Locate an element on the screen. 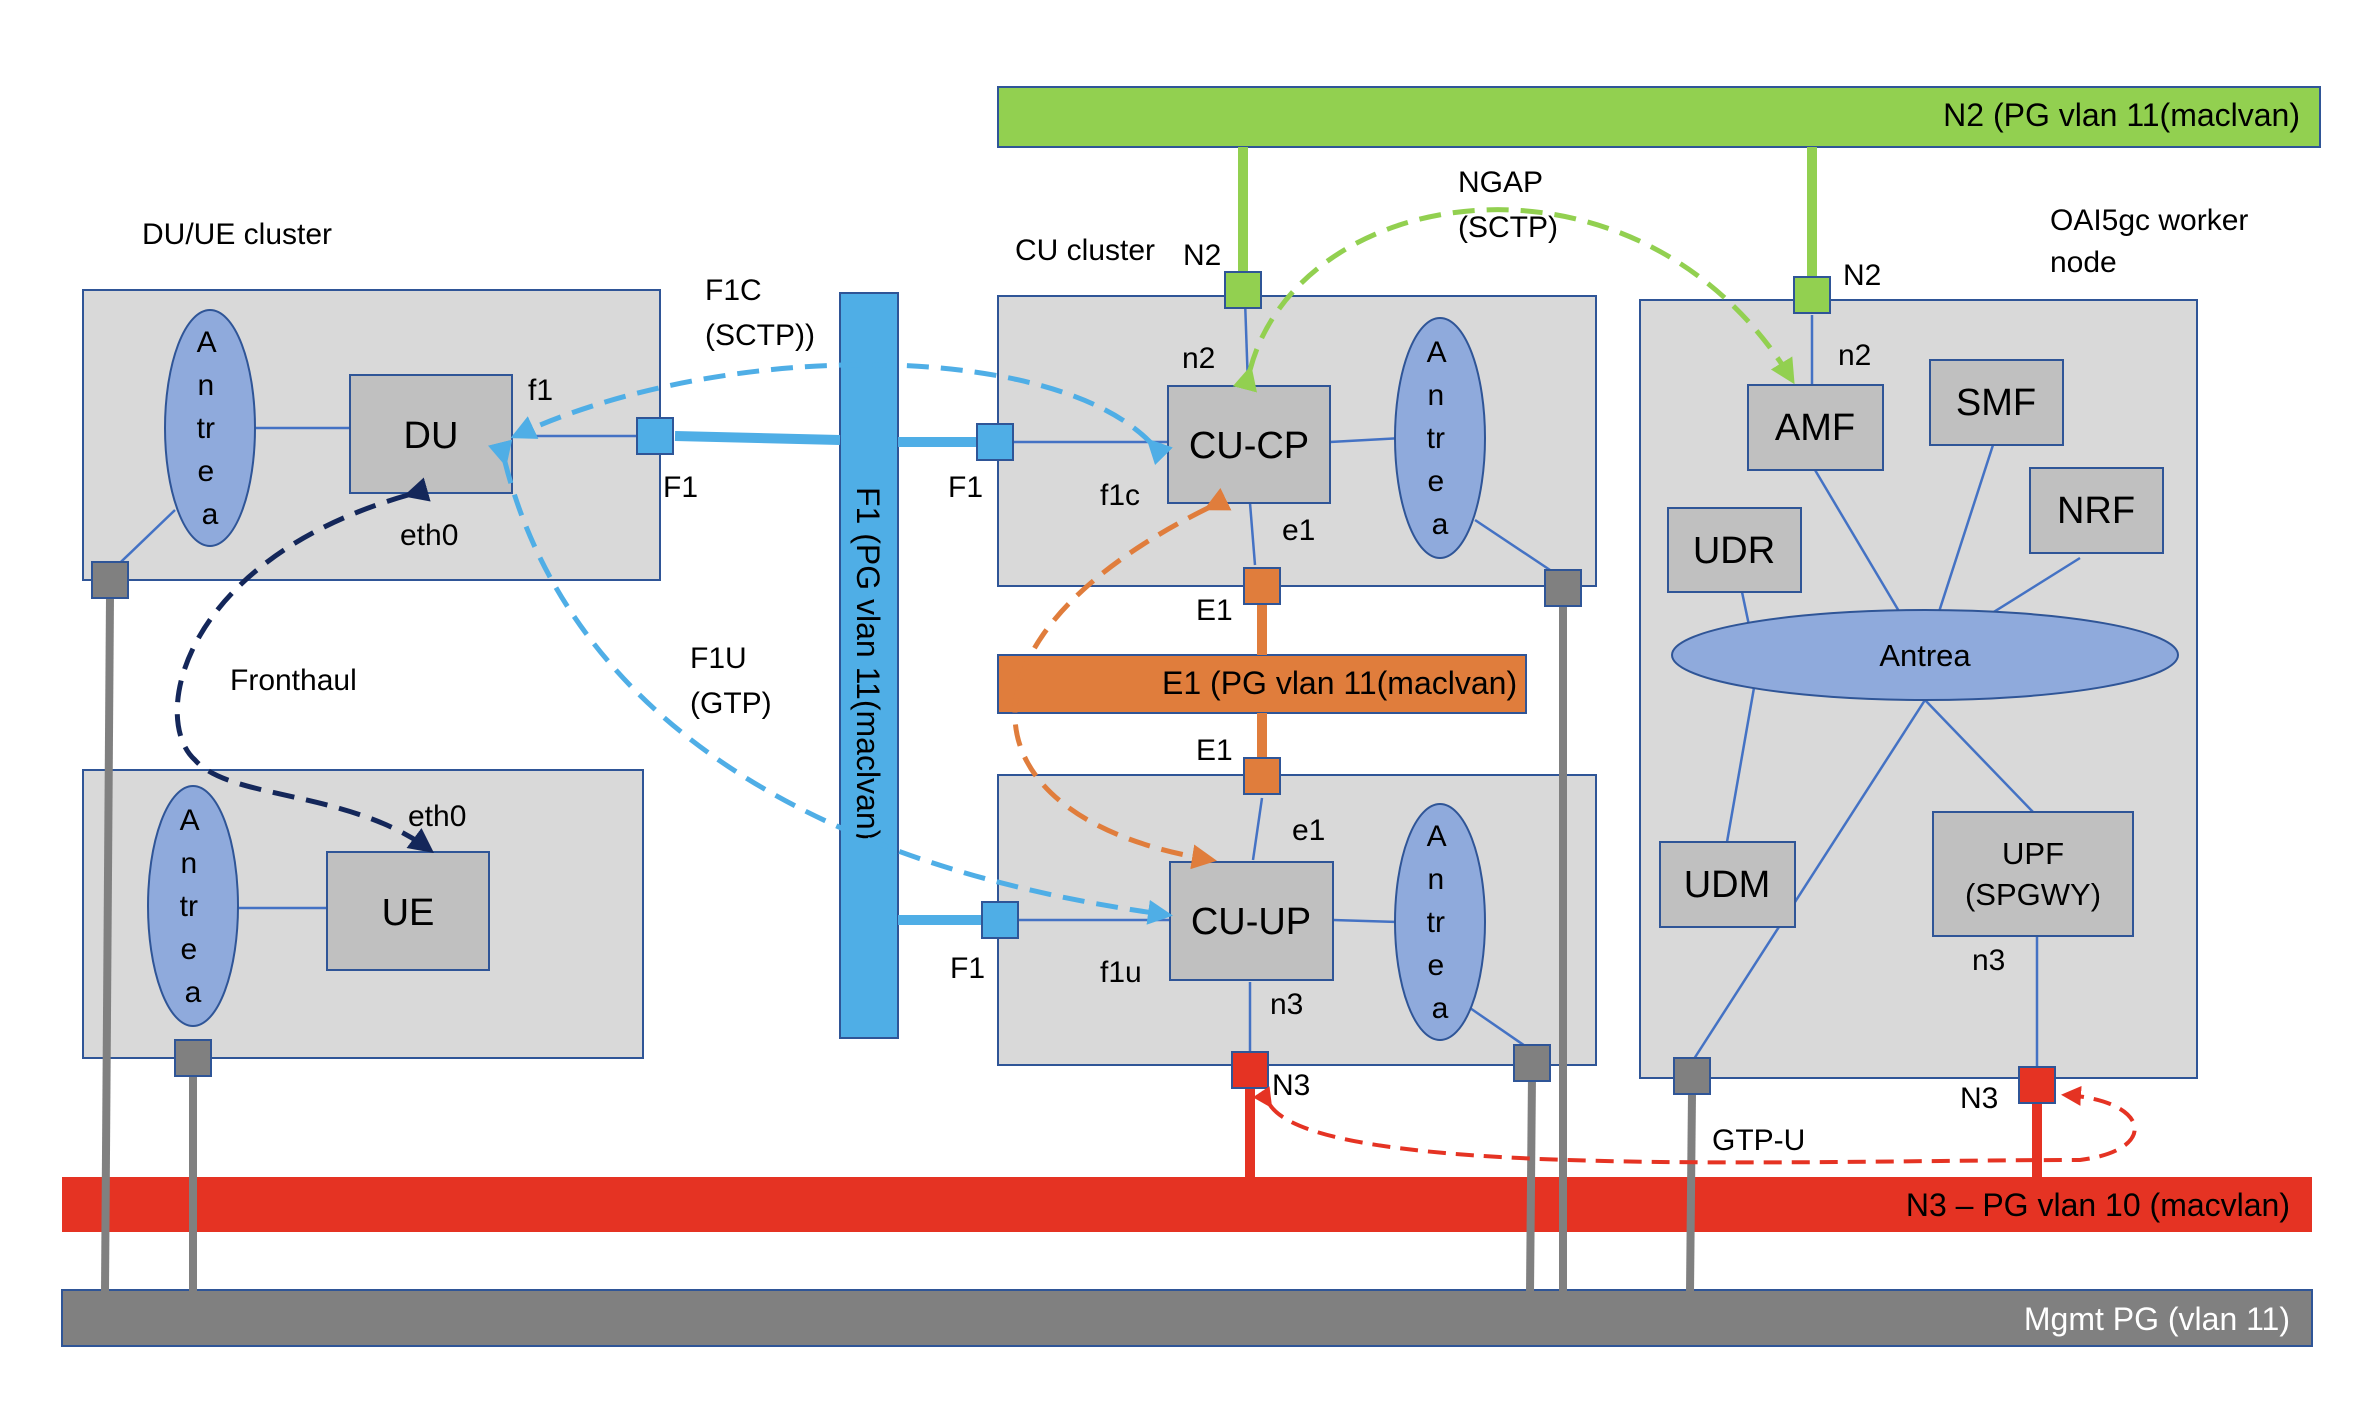 Image resolution: width=2370 pixels, height=1422 pixels. smf-label: SMF is located at coordinates (1996, 403).